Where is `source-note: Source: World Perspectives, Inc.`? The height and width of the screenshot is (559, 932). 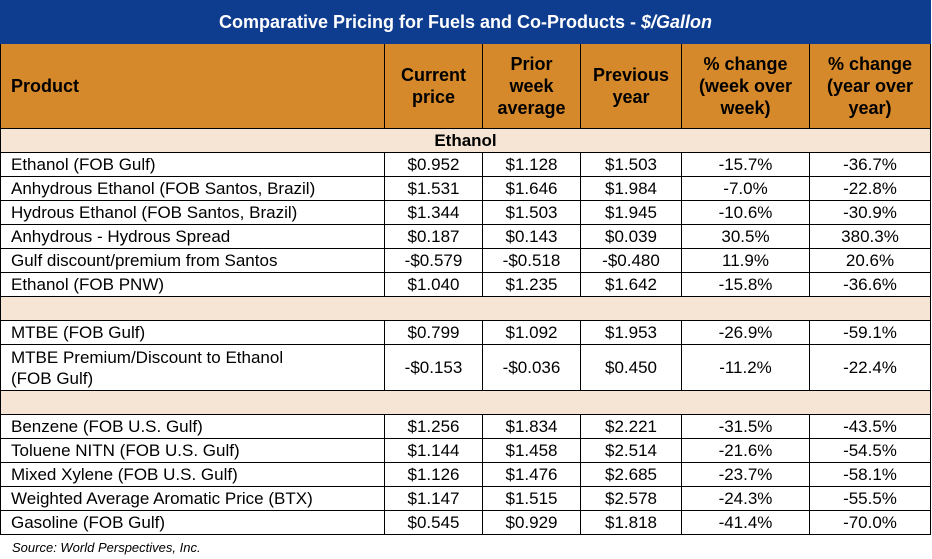 source-note: Source: World Perspectives, Inc. is located at coordinates (106, 547).